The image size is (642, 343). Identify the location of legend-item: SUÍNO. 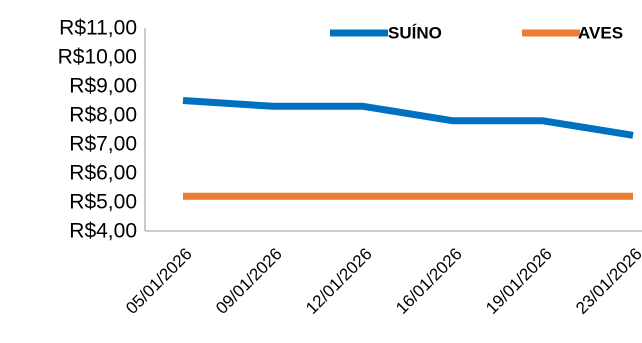
(386, 33).